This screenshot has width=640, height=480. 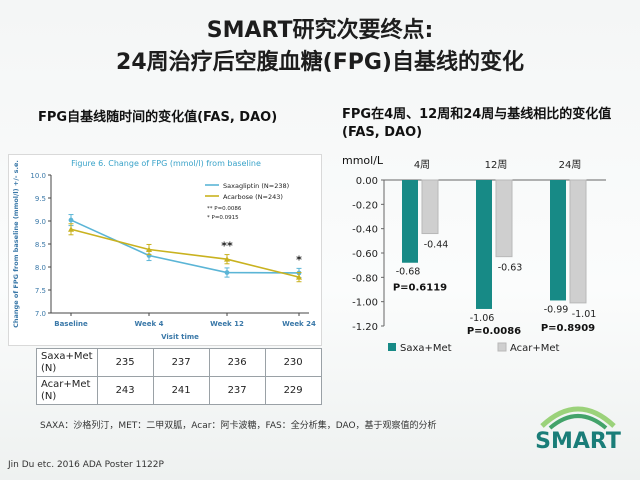 I want to click on svg-text: SMART, so click(x=578, y=441).